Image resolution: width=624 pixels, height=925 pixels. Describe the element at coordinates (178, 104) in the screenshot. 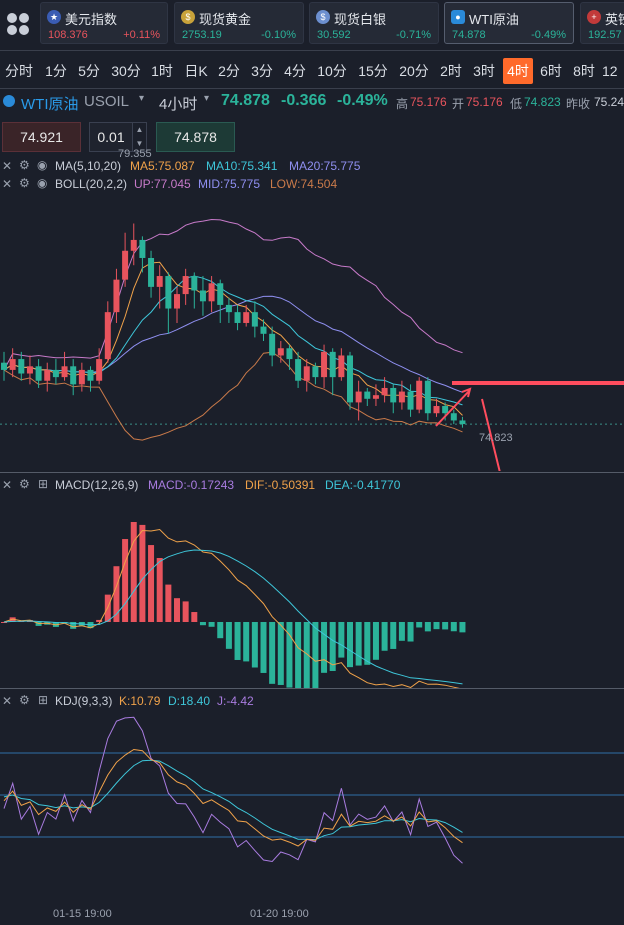

I see `interval-selector: 4小时` at that location.